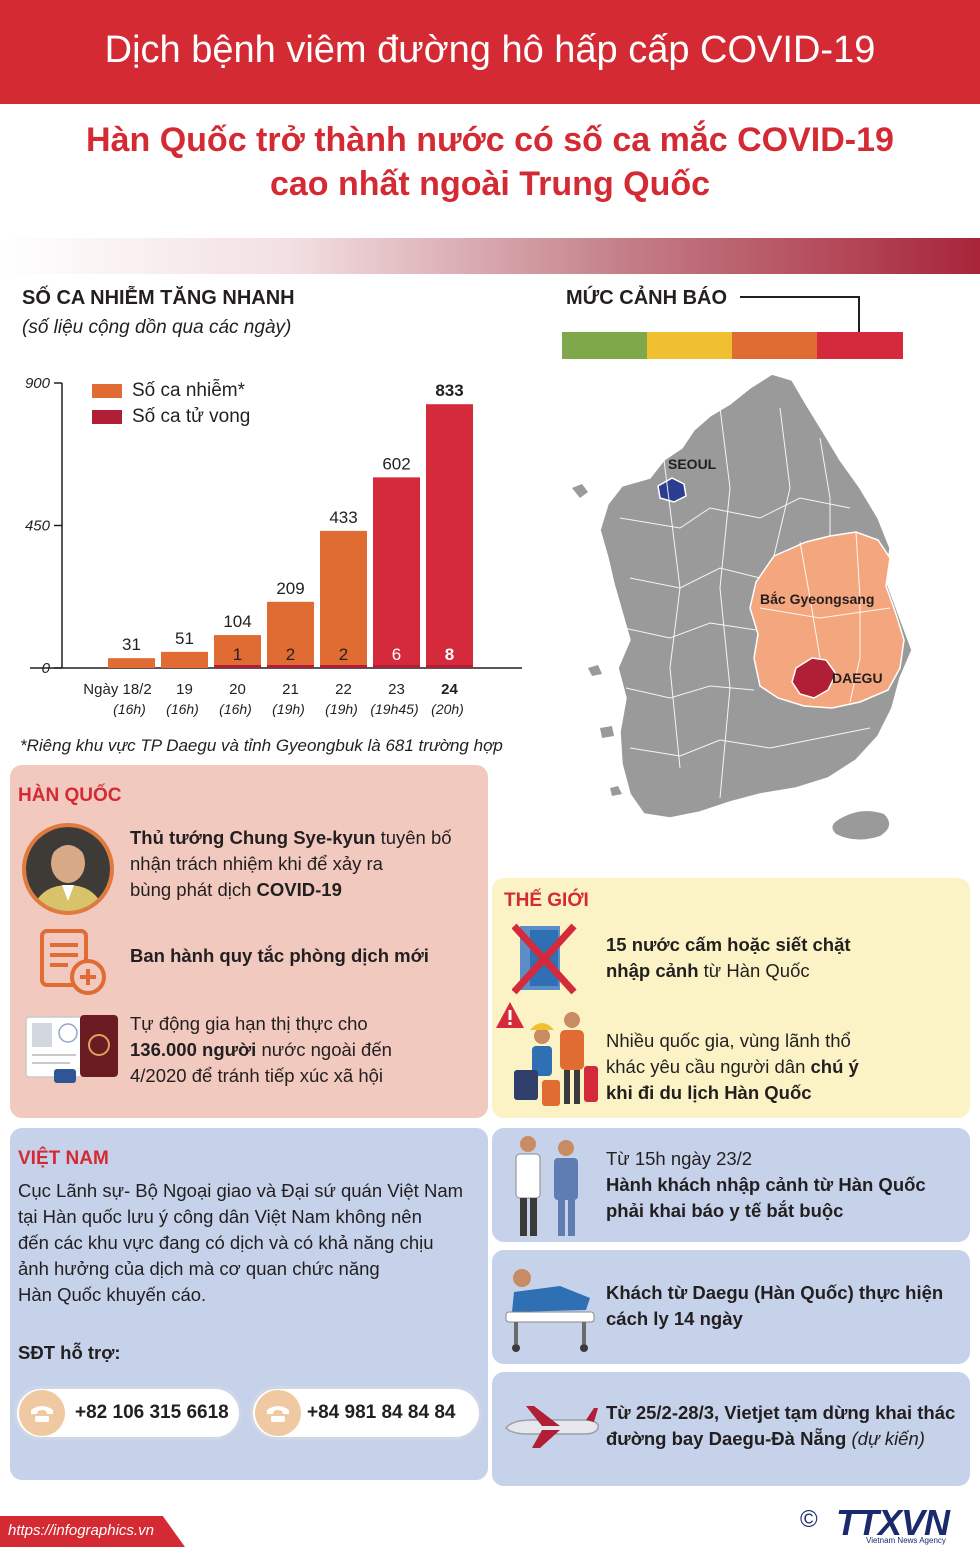 This screenshot has width=980, height=1547. What do you see at coordinates (394, 709) in the screenshot?
I see `x-tick-label-time: (19h45)` at bounding box center [394, 709].